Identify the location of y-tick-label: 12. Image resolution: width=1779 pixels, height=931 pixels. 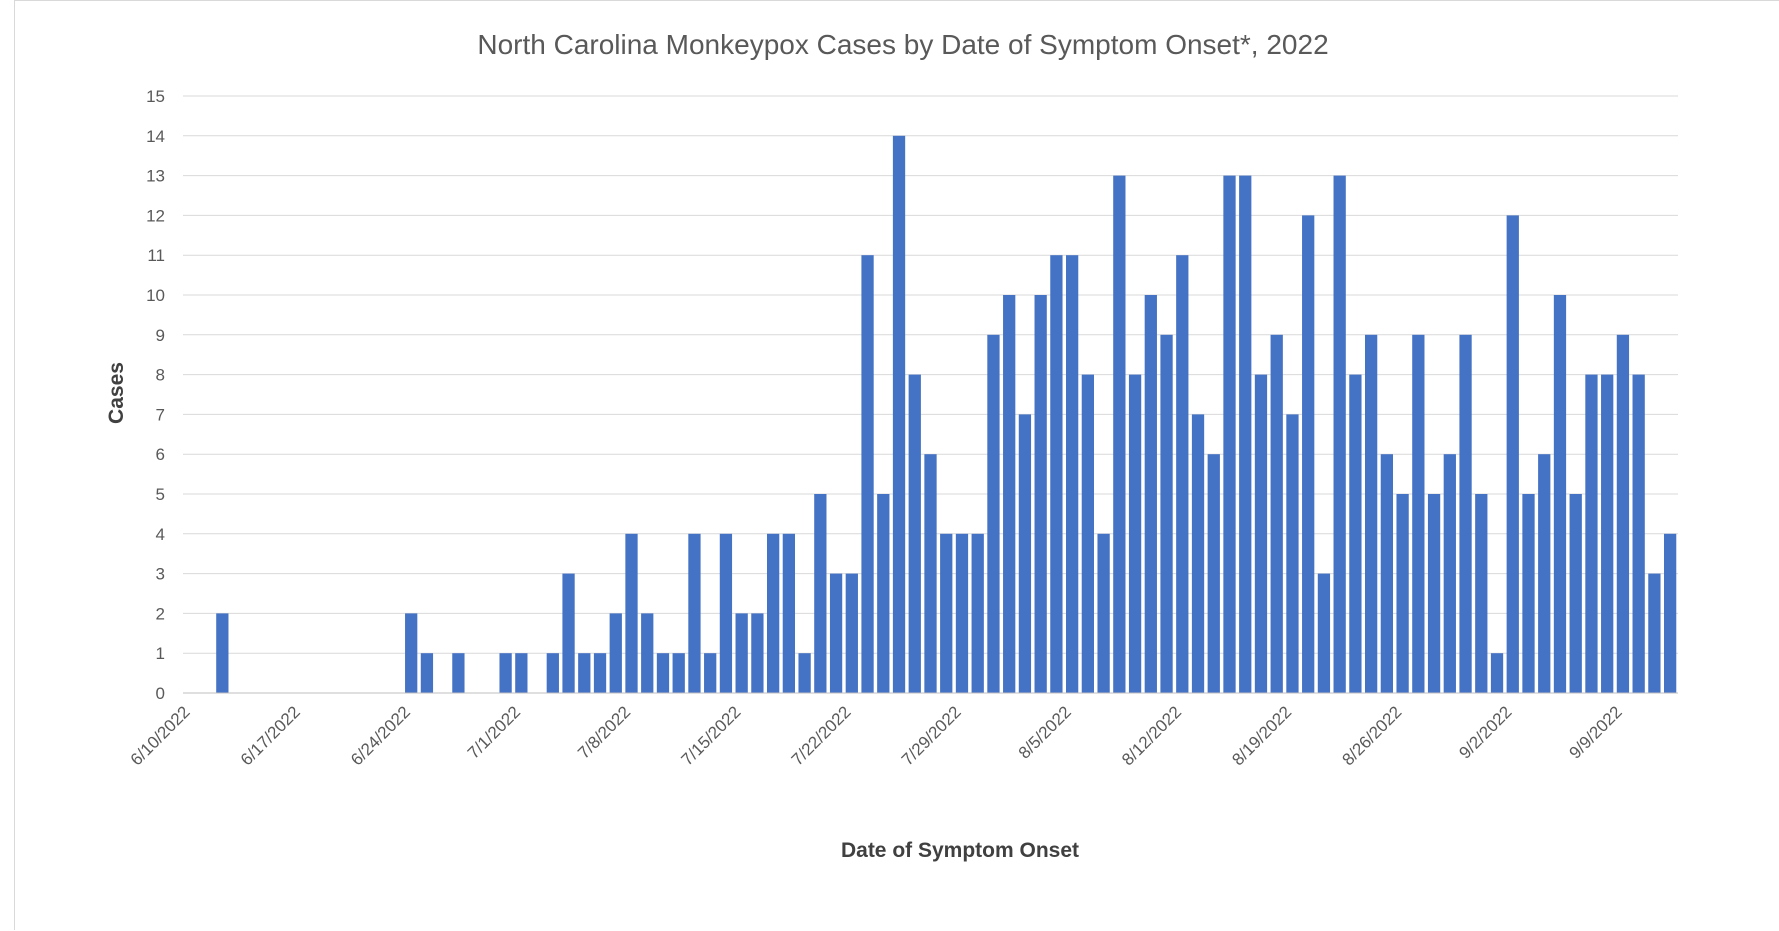
(155, 215).